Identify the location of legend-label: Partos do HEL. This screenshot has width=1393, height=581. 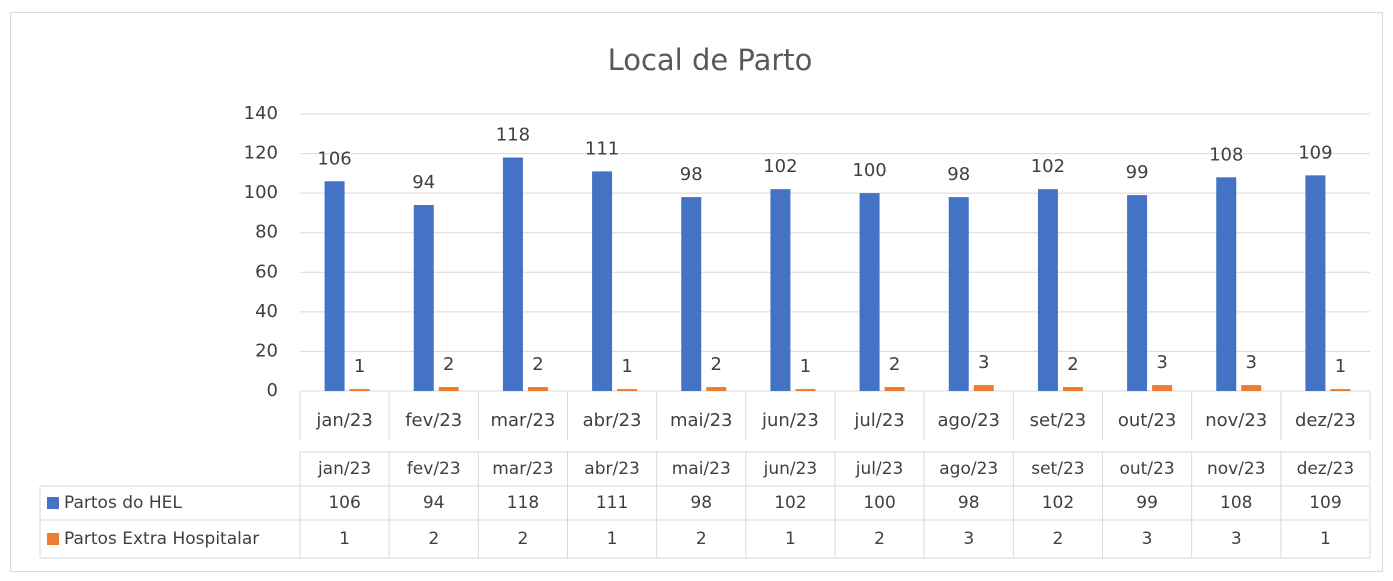
(123, 503).